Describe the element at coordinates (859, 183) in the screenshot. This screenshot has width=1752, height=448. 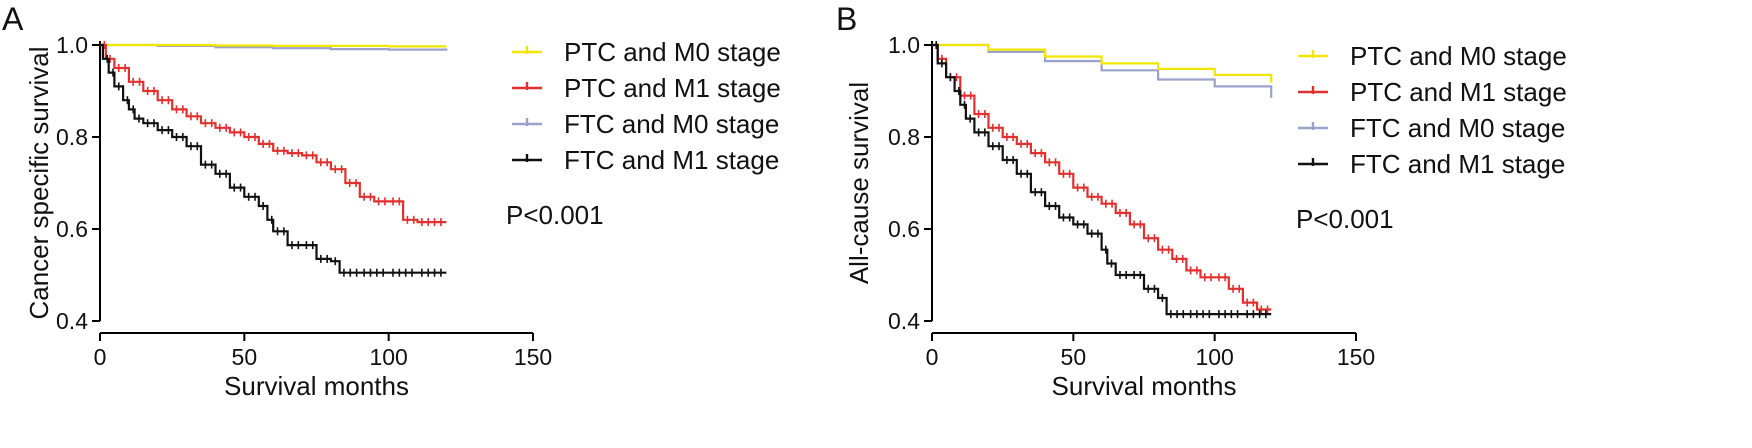
I see `y-axis-title: All-cause survival` at that location.